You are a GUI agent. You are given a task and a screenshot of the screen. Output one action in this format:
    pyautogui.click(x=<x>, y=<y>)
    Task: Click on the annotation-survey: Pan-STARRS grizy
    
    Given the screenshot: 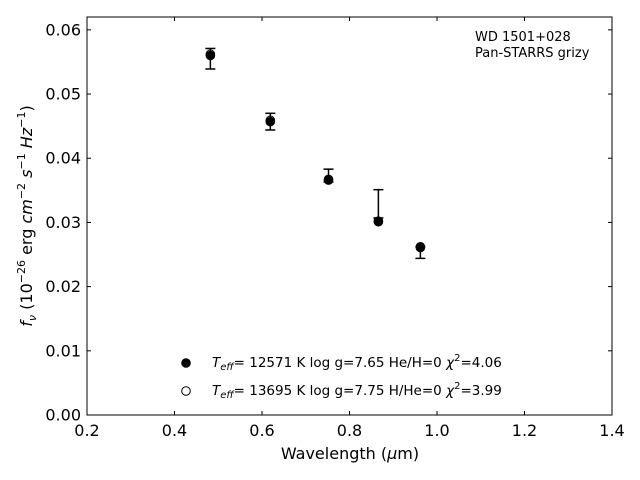 What is the action you would take?
    pyautogui.click(x=532, y=53)
    